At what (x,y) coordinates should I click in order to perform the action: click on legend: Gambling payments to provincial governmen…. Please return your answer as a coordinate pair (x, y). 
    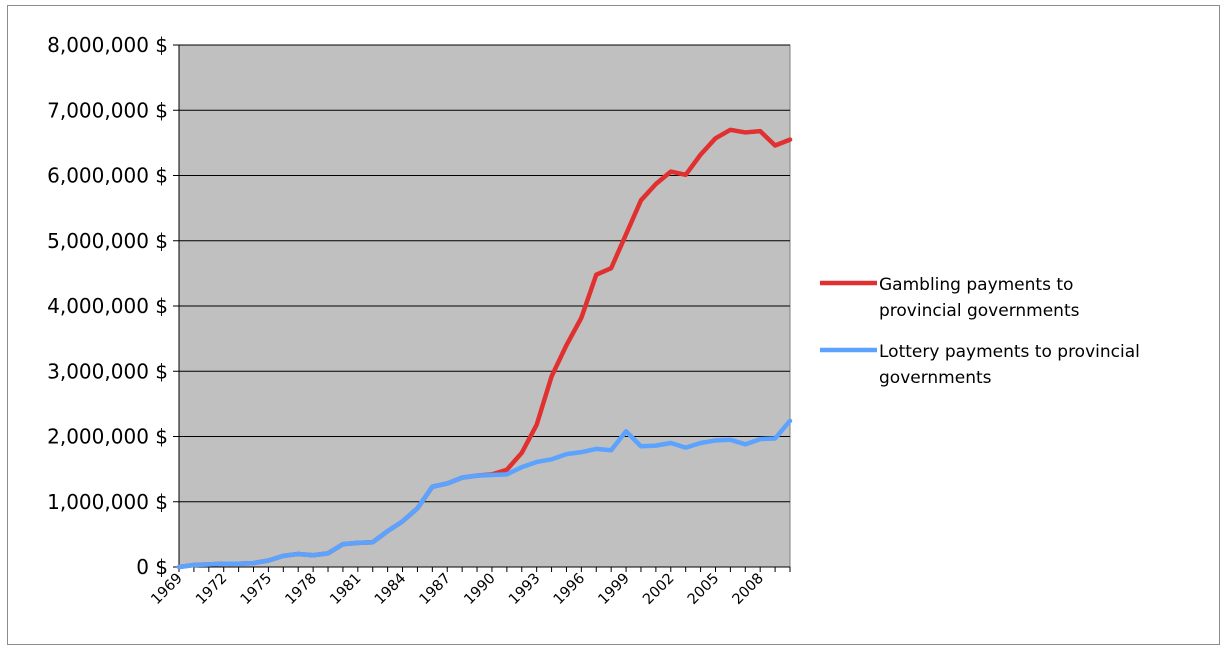
    Looking at the image, I should click on (980, 331).